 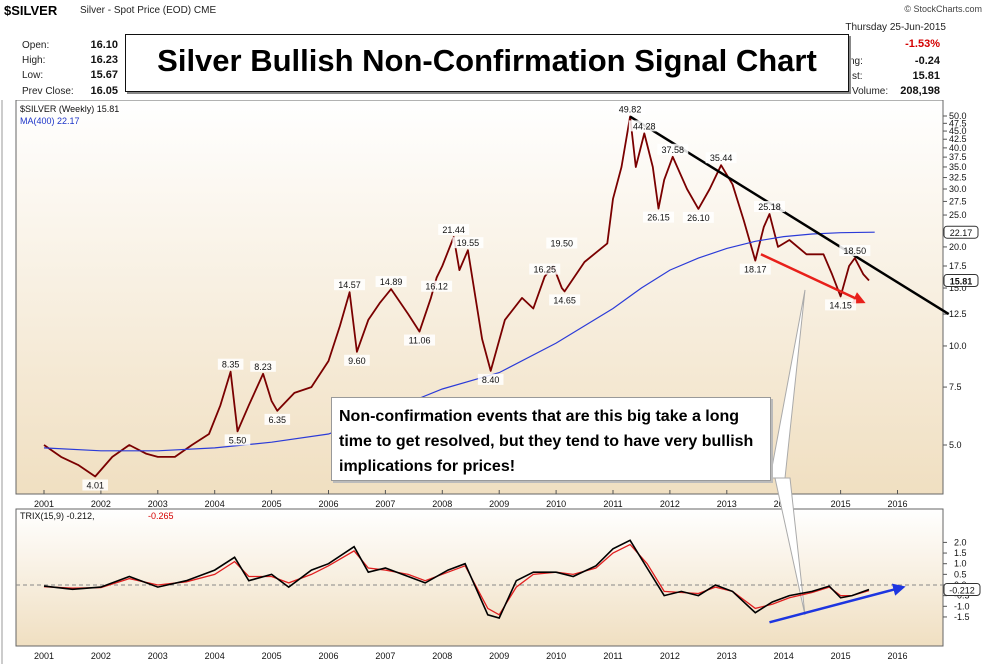 What do you see at coordinates (727, 656) in the screenshot?
I see `xtick-label-trix-12: 2013` at bounding box center [727, 656].